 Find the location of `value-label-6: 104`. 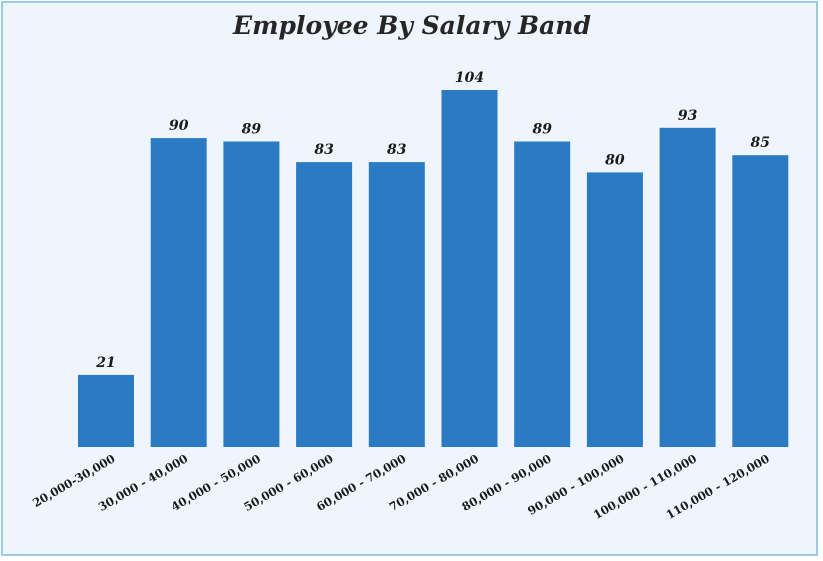

value-label-6: 104 is located at coordinates (469, 78).